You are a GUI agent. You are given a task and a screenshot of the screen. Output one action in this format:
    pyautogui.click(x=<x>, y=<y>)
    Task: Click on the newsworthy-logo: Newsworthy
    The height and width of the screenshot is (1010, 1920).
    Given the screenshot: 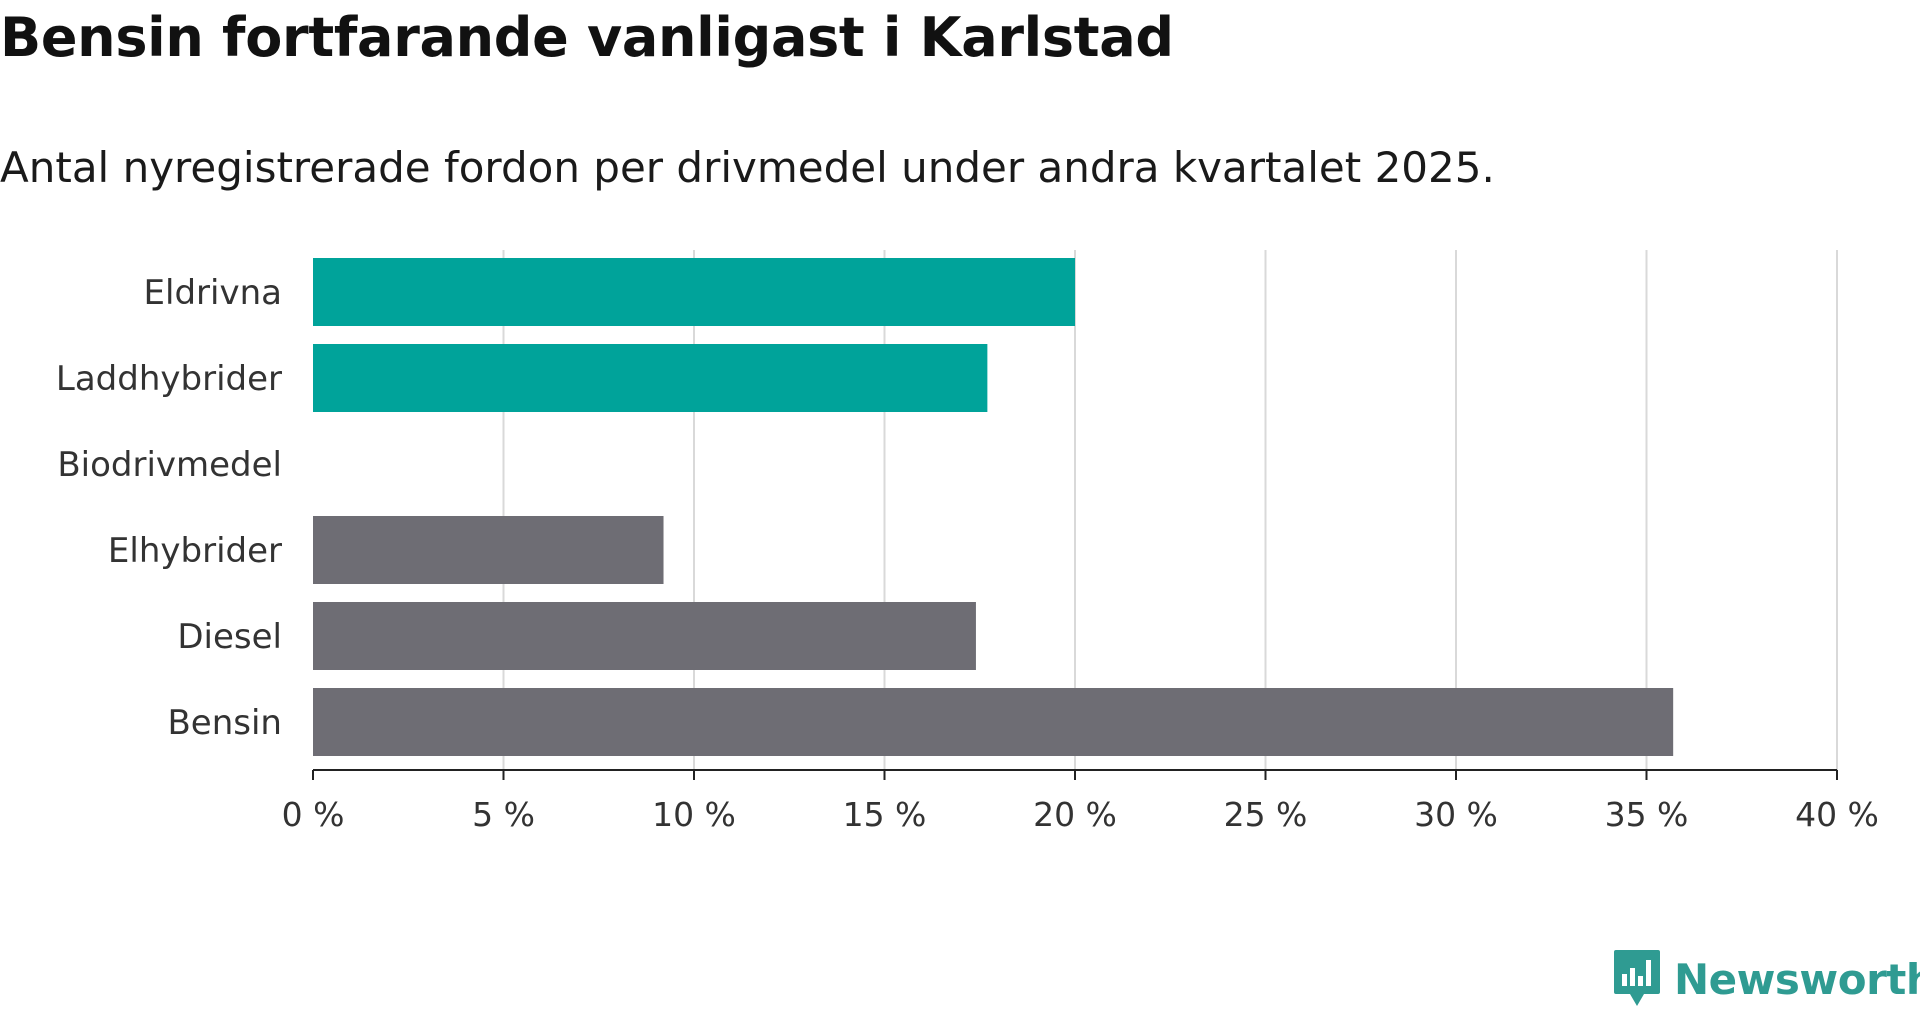 What is the action you would take?
    pyautogui.click(x=1766, y=979)
    